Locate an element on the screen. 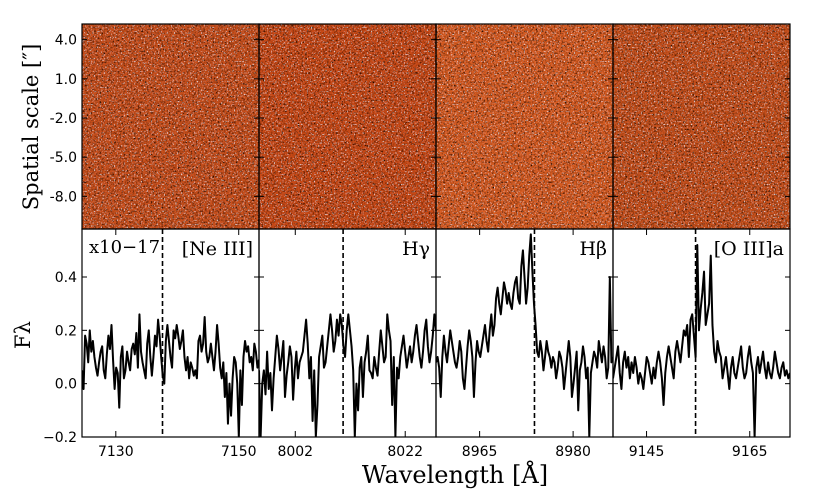 The width and height of the screenshot is (830, 498). spectrum-frame-o-iii-a is located at coordinates (701, 333).